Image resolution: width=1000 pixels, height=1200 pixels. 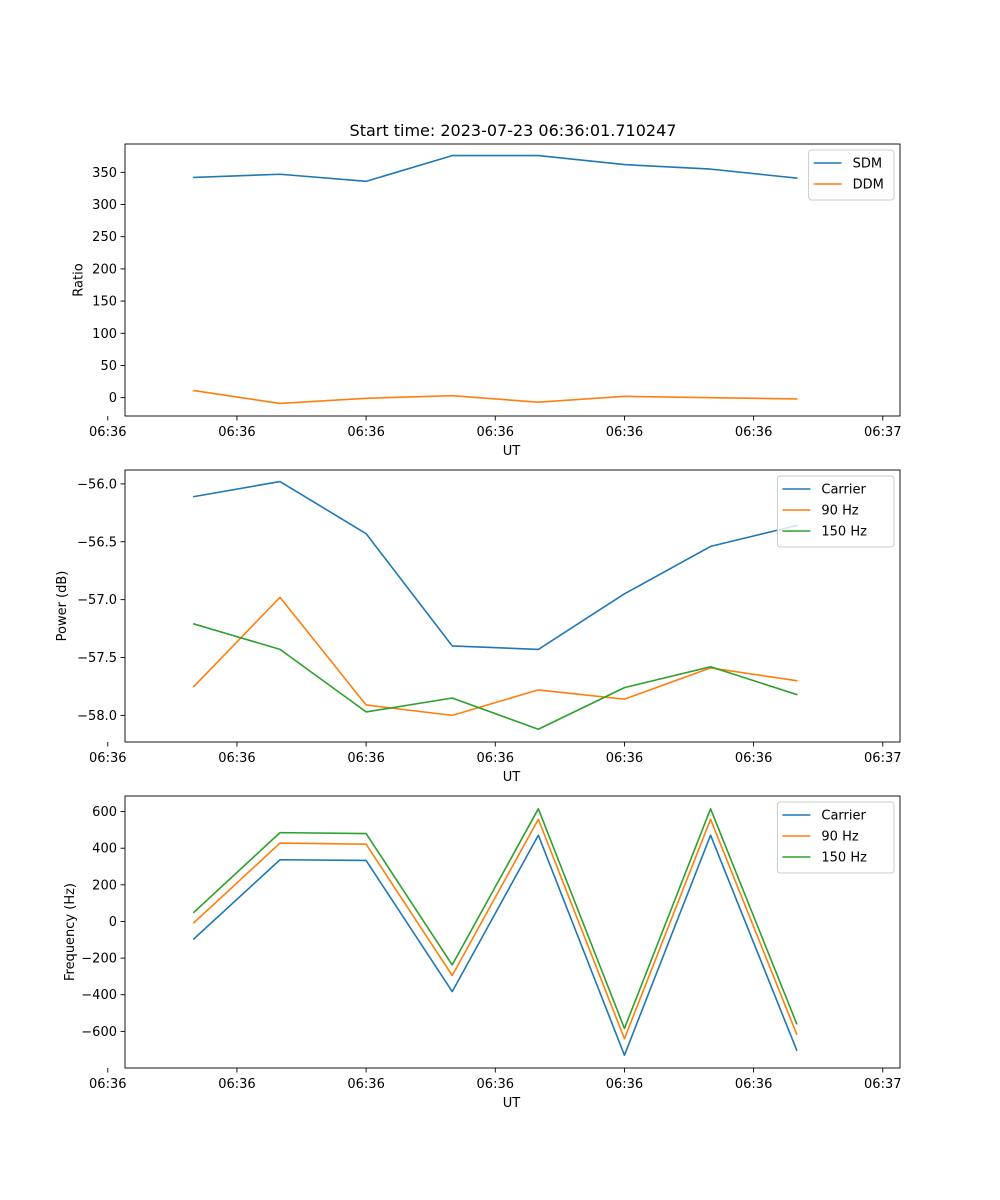 I want to click on ratio-legend-label: SDM, so click(x=867, y=164).